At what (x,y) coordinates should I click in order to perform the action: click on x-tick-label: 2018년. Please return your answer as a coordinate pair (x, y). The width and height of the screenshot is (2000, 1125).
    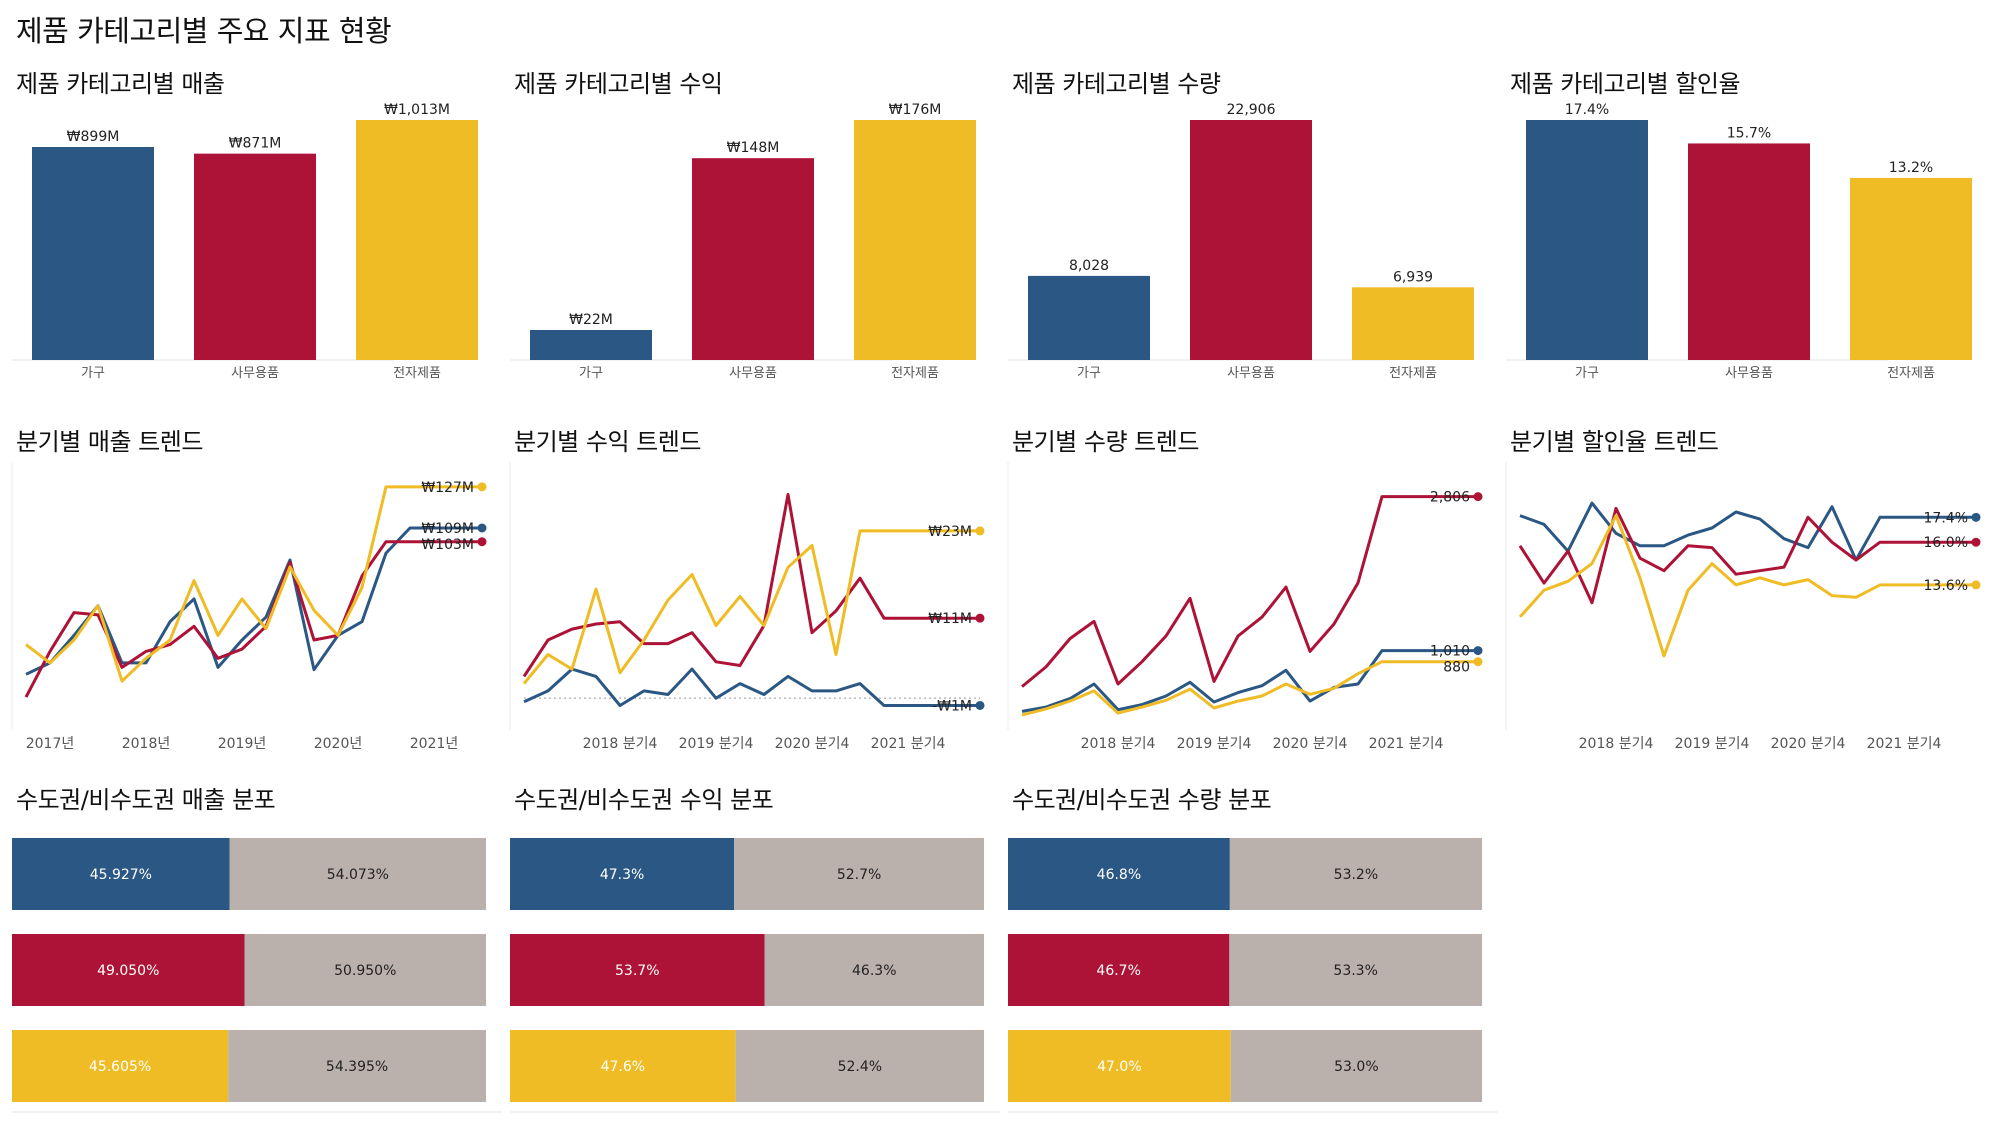
    Looking at the image, I should click on (146, 744).